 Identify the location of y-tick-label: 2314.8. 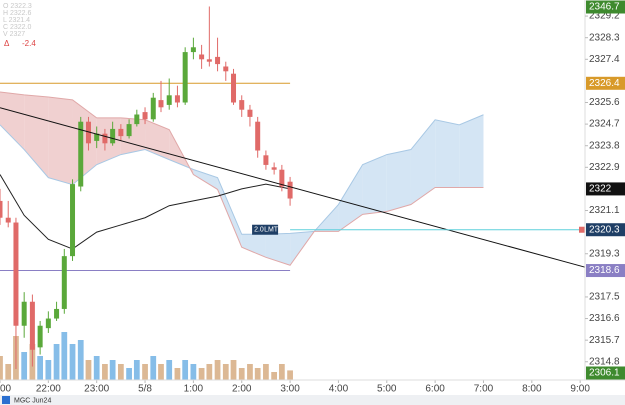
(604, 361).